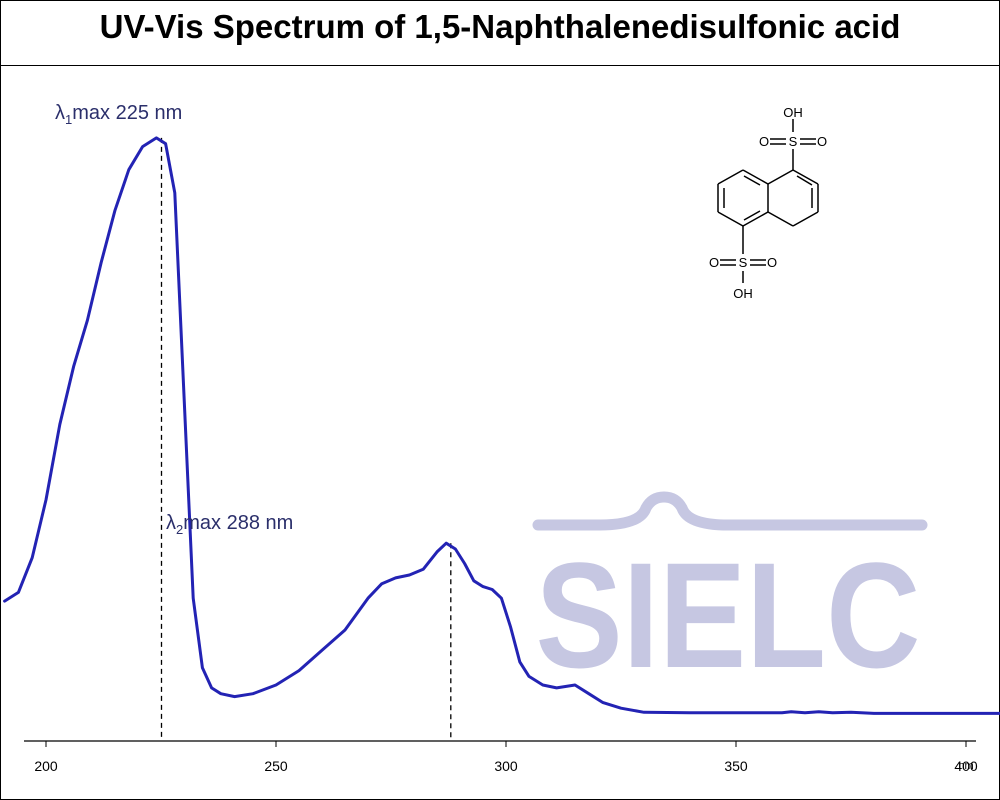 The image size is (1000, 800). I want to click on x-axis-label: nm, so click(965, 766).